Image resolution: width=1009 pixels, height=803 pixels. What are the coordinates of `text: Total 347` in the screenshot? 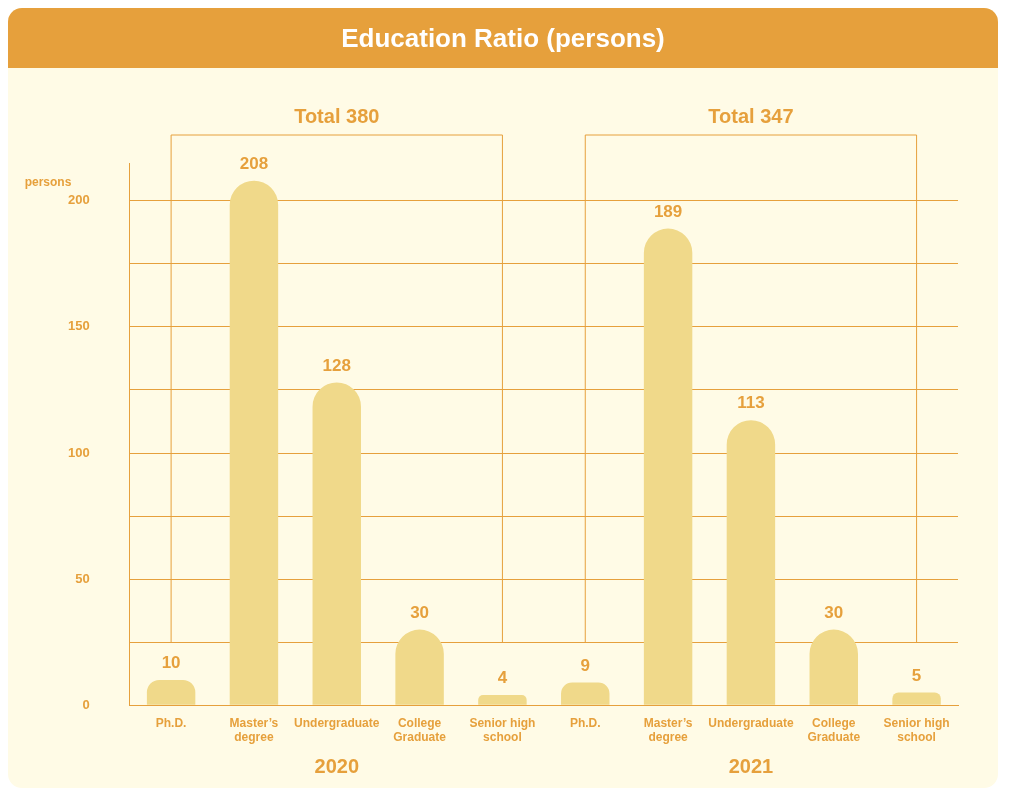 It's located at (751, 115).